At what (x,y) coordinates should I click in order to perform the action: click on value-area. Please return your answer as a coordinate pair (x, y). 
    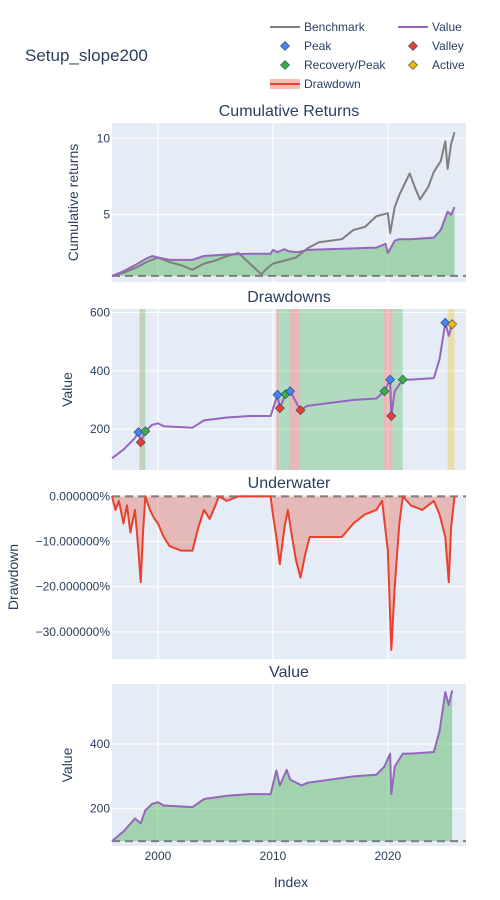
    Looking at the image, I should click on (282, 766).